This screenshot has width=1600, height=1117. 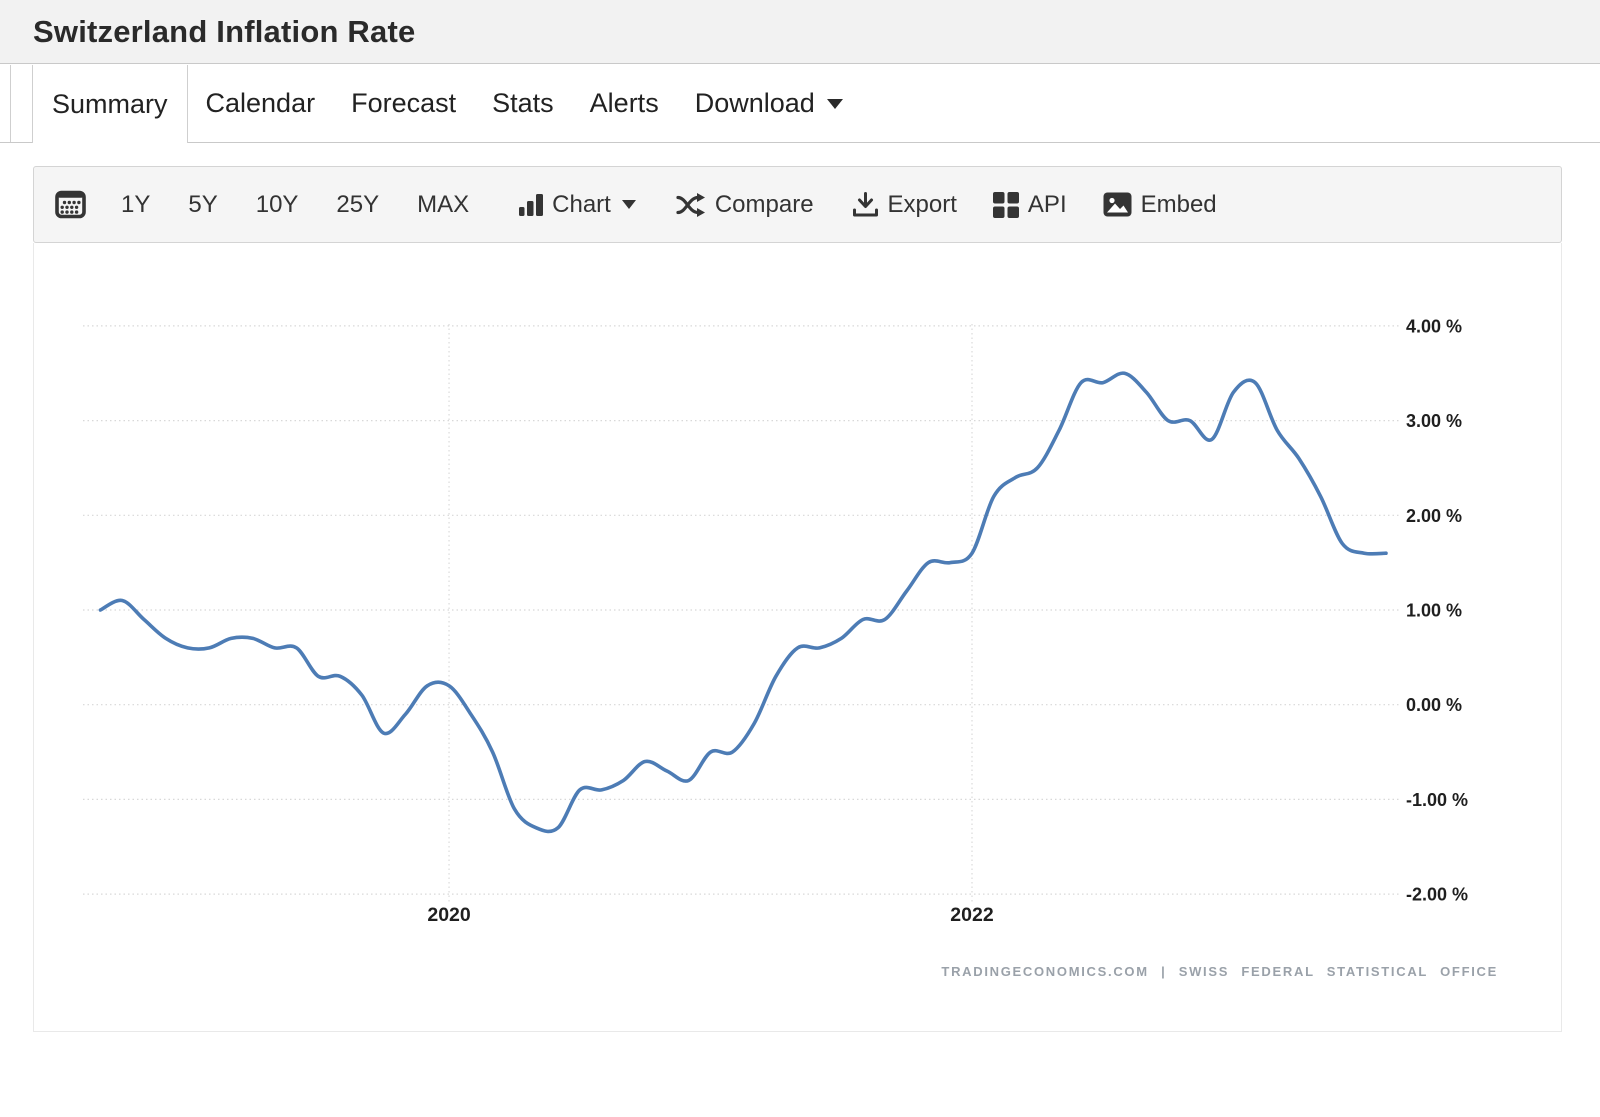 I want to click on chart-toolbar: 1Y 5Y 10Y 25Y MAX Chart Compare, so click(x=797, y=204).